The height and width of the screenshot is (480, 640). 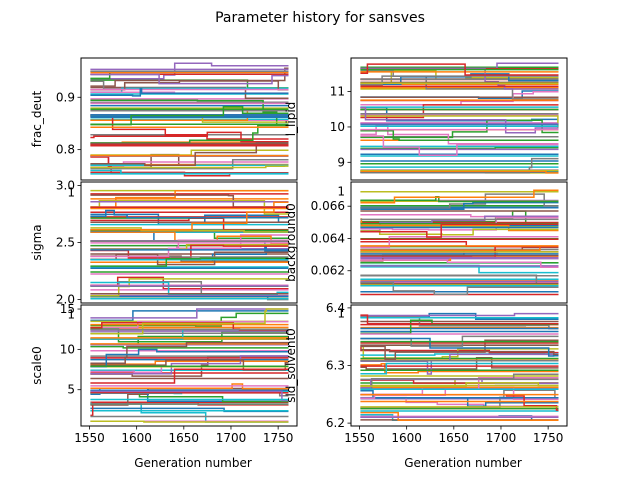 What do you see at coordinates (65, 300) in the screenshot?
I see `y-tick-label: 2.0` at bounding box center [65, 300].